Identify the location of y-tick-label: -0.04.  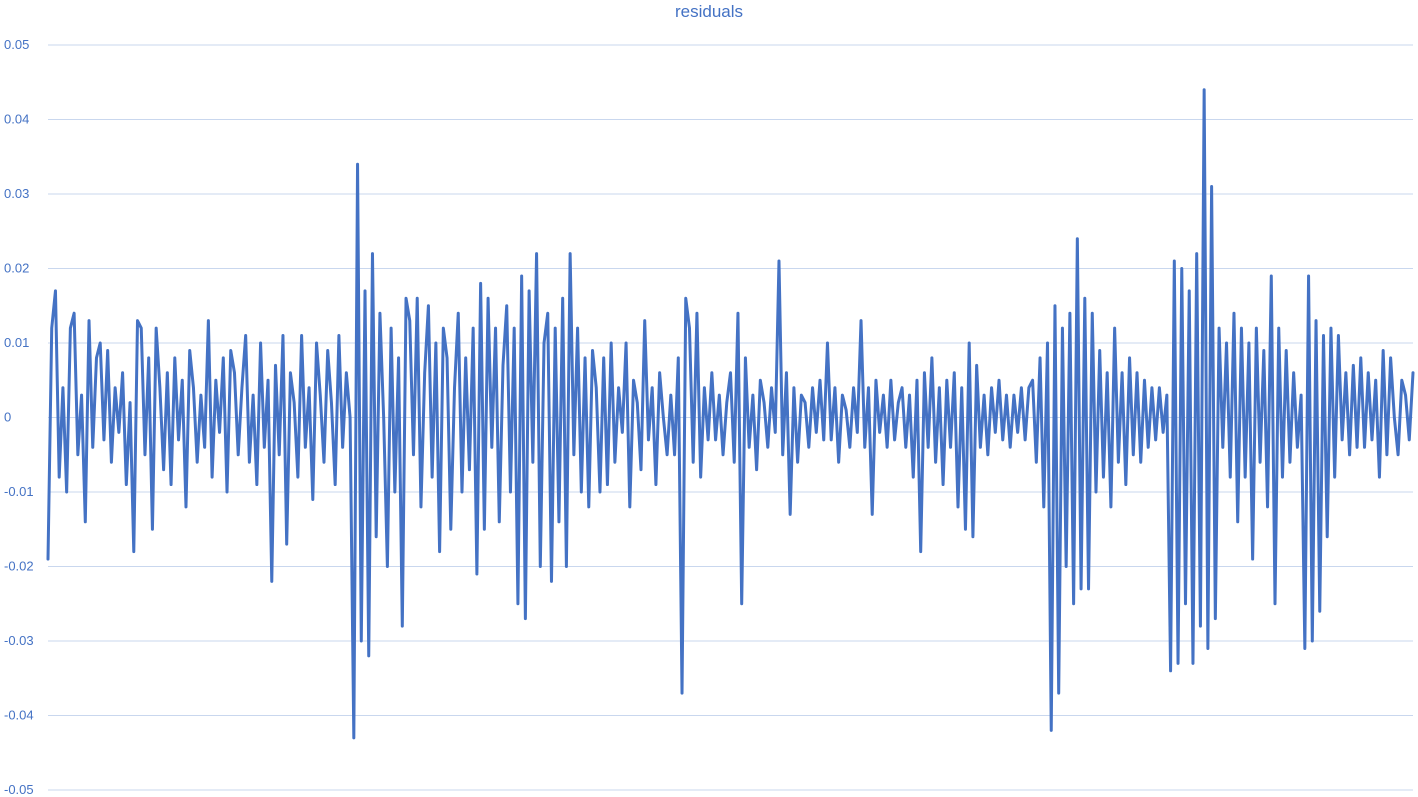
(19, 715).